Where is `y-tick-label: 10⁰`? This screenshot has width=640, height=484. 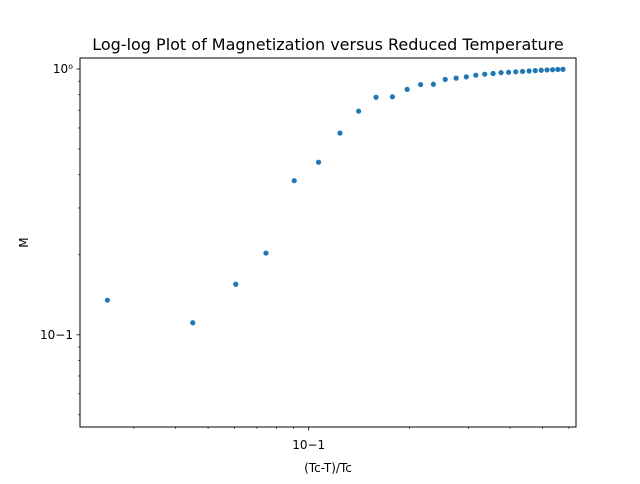 y-tick-label: 10⁰ is located at coordinates (63, 69).